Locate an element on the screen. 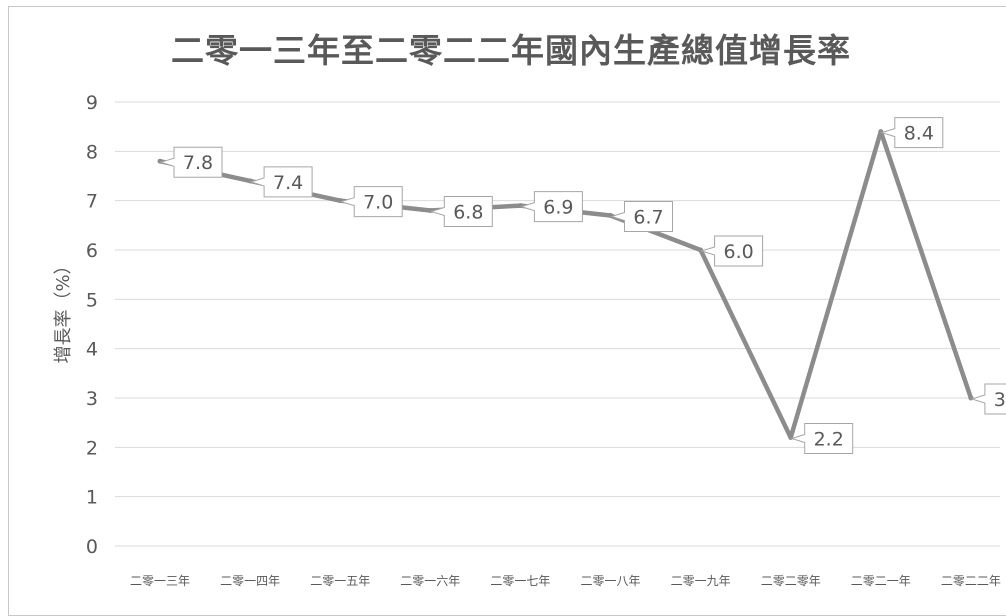 The image size is (1006, 616). data-label-10: 3.0 is located at coordinates (1000, 400).